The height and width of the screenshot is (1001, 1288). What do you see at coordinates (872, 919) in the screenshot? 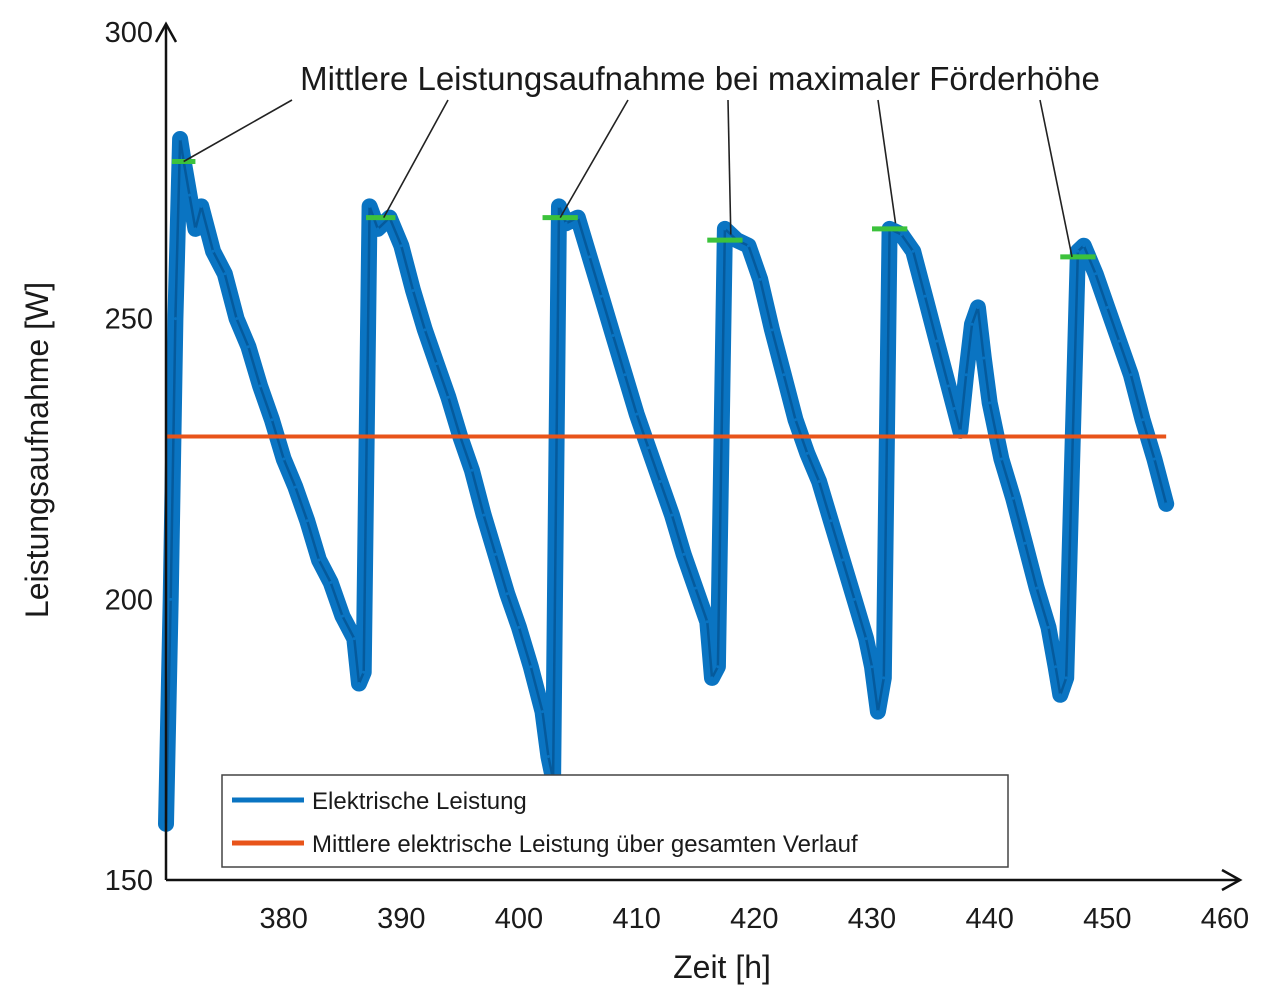
I see `x-tick-label: 430` at bounding box center [872, 919].